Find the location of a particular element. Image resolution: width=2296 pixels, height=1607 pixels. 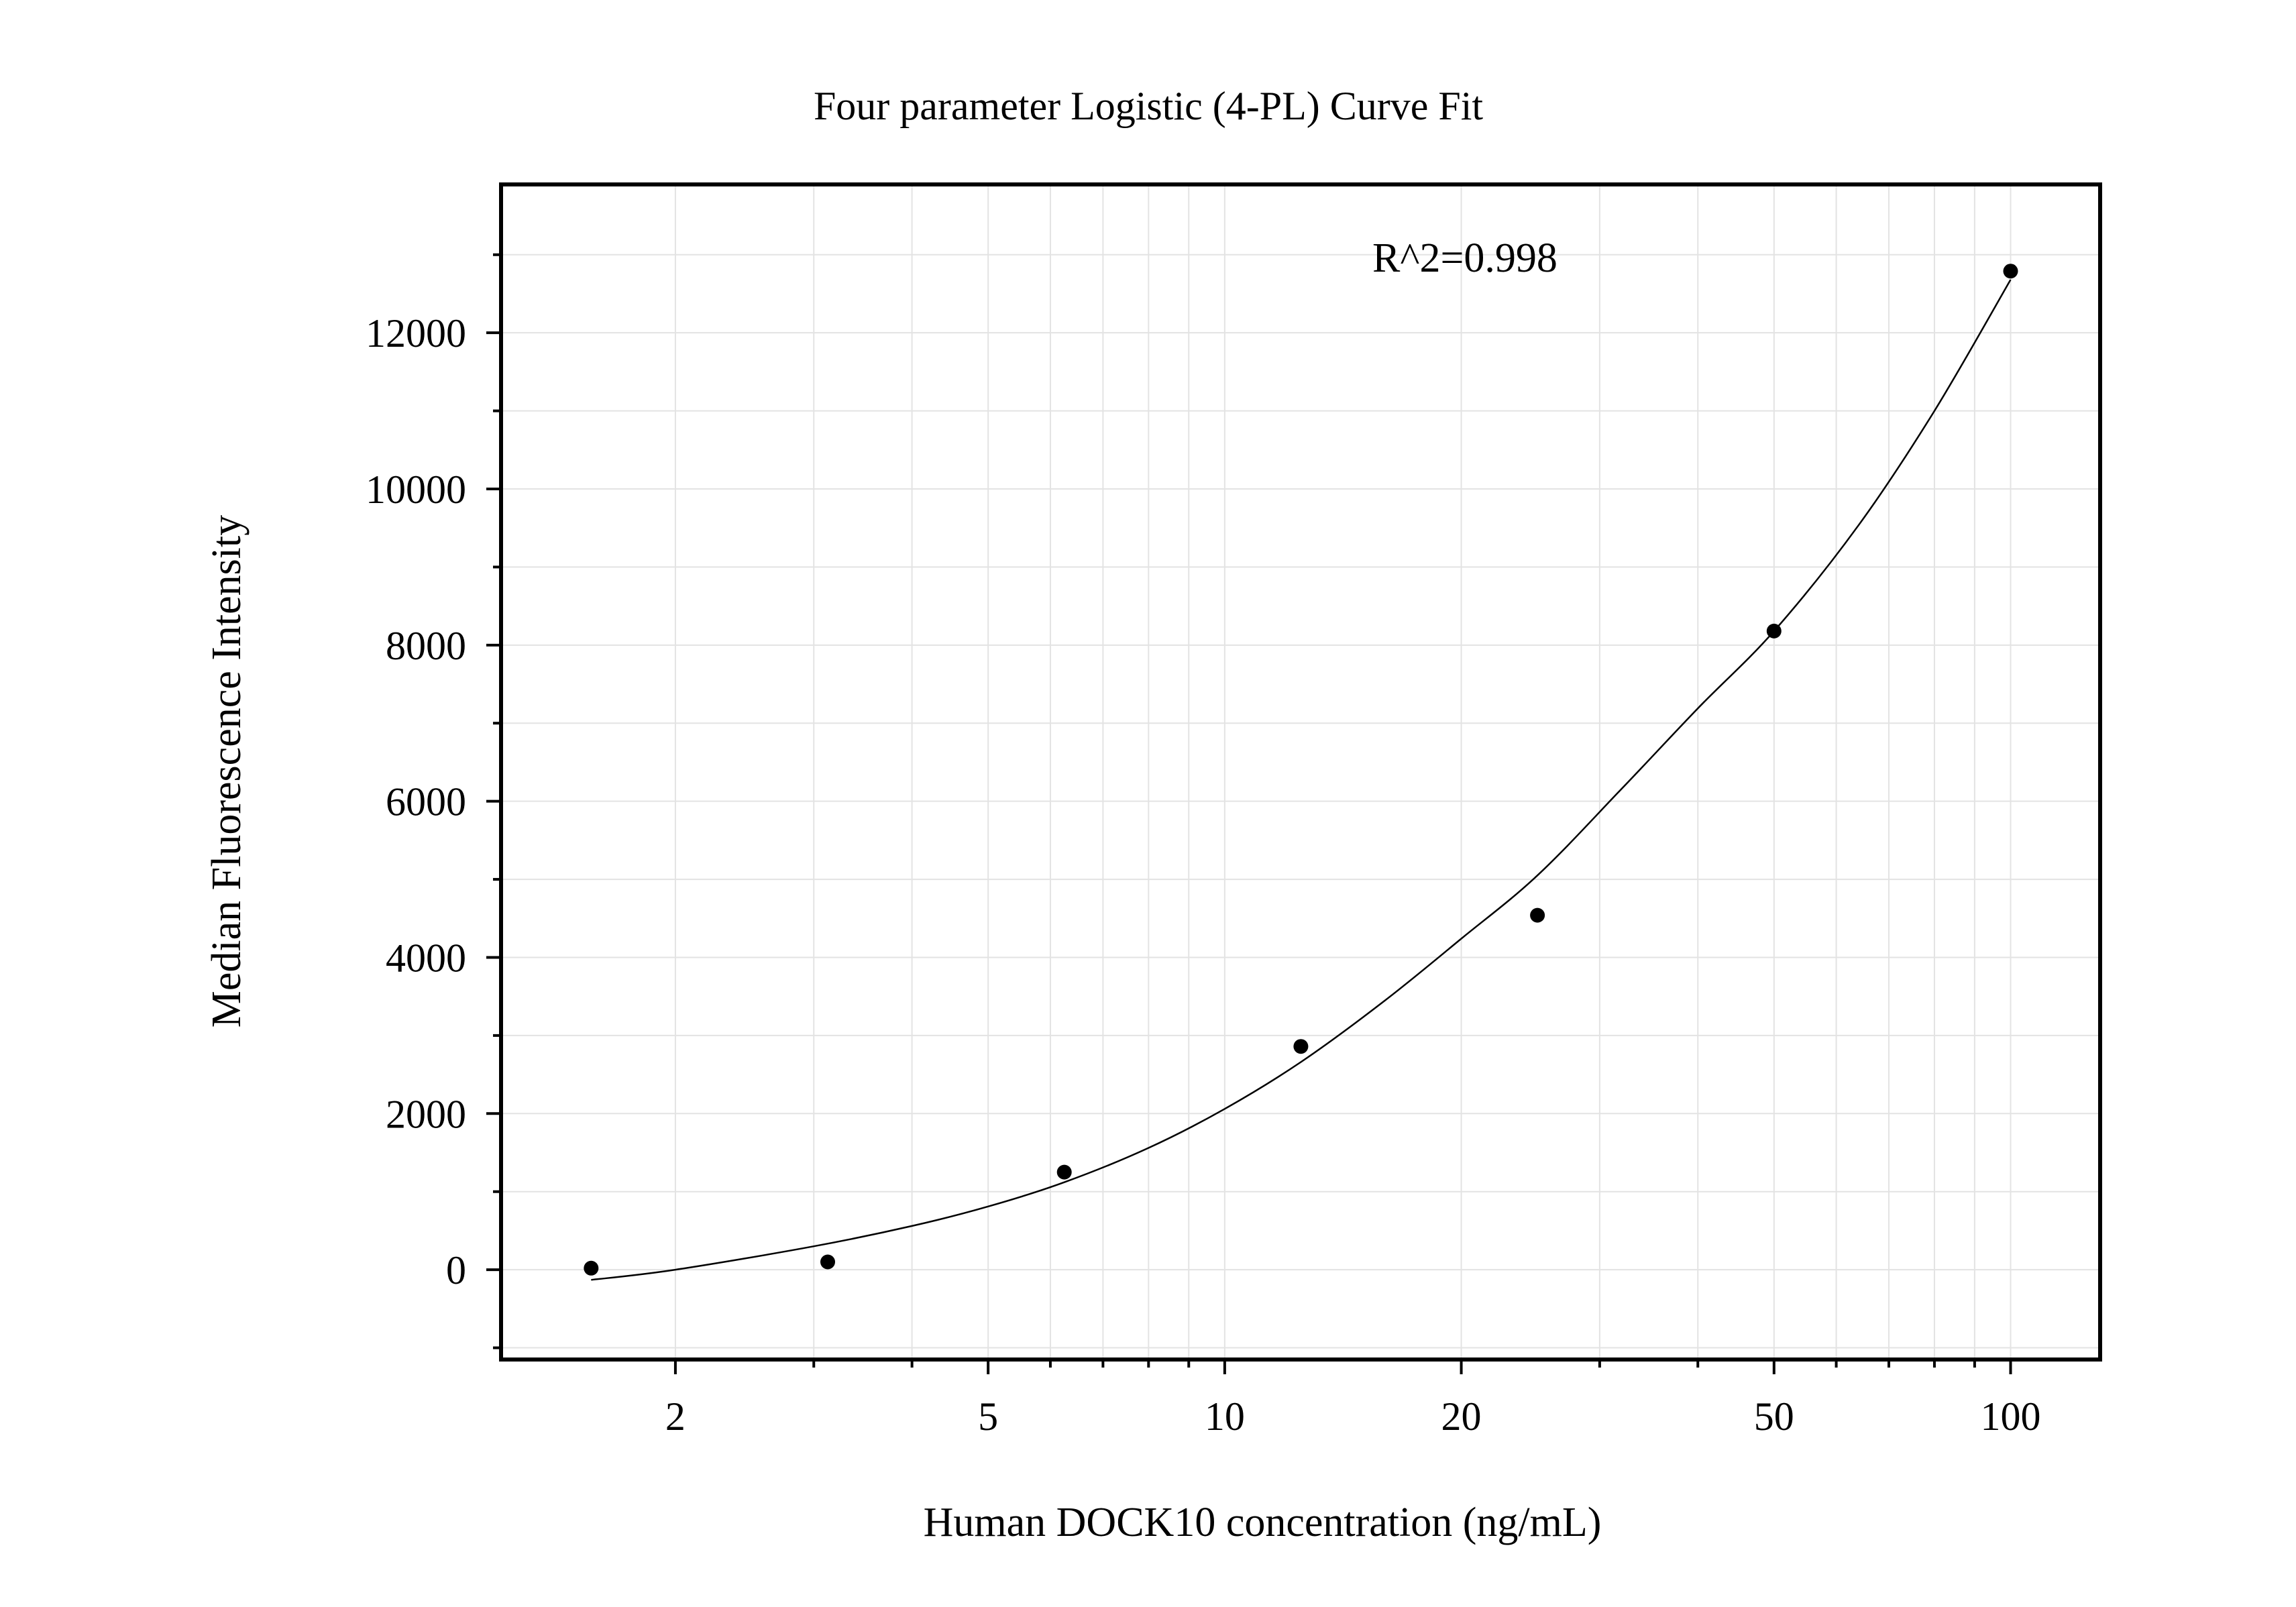

y-tick-labels: 0 2000 4000 6000 8000 10000 12000 is located at coordinates (416, 801).